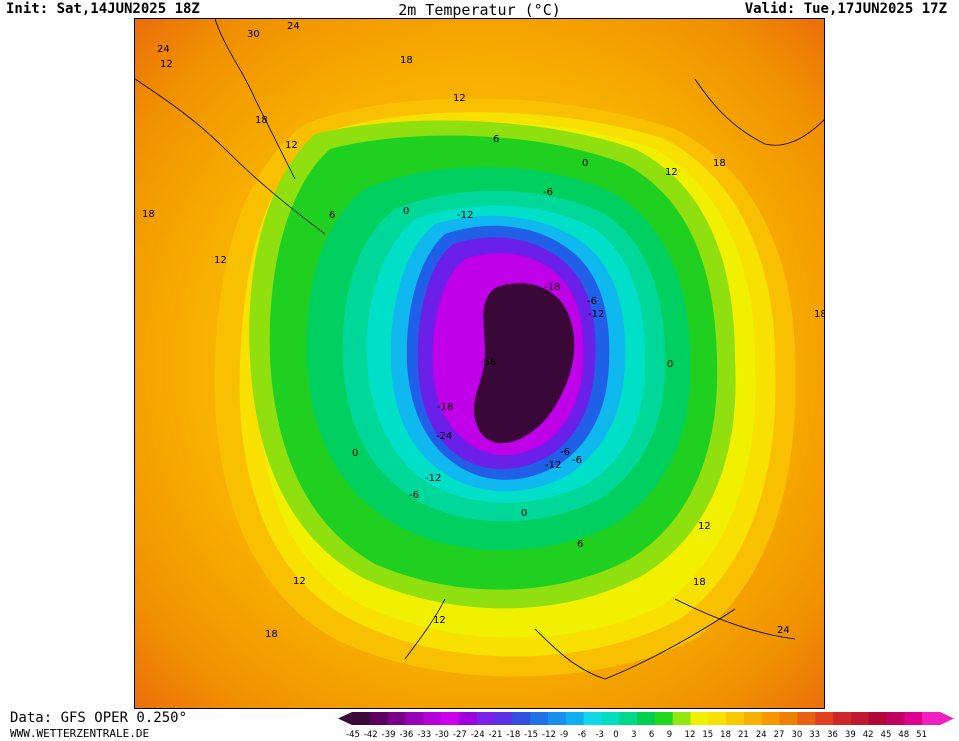 This screenshot has width=959, height=741. I want to click on colorbar-tick-label: 36, so click(832, 735).